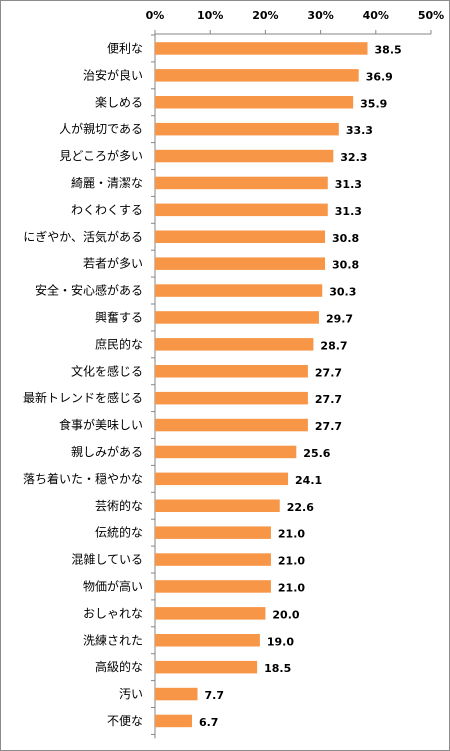  Describe the element at coordinates (113, 613) in the screenshot. I see `category-label: おしゃれな` at that location.